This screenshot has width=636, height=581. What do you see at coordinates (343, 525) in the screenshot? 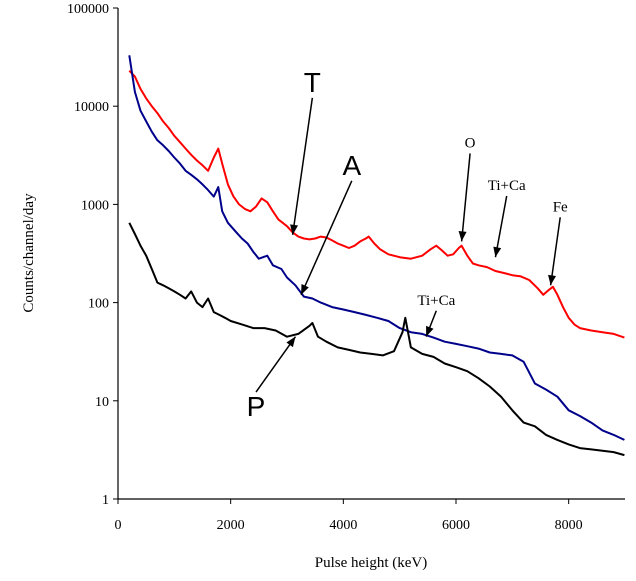
I see `x-tick-label: 4000` at bounding box center [343, 525].